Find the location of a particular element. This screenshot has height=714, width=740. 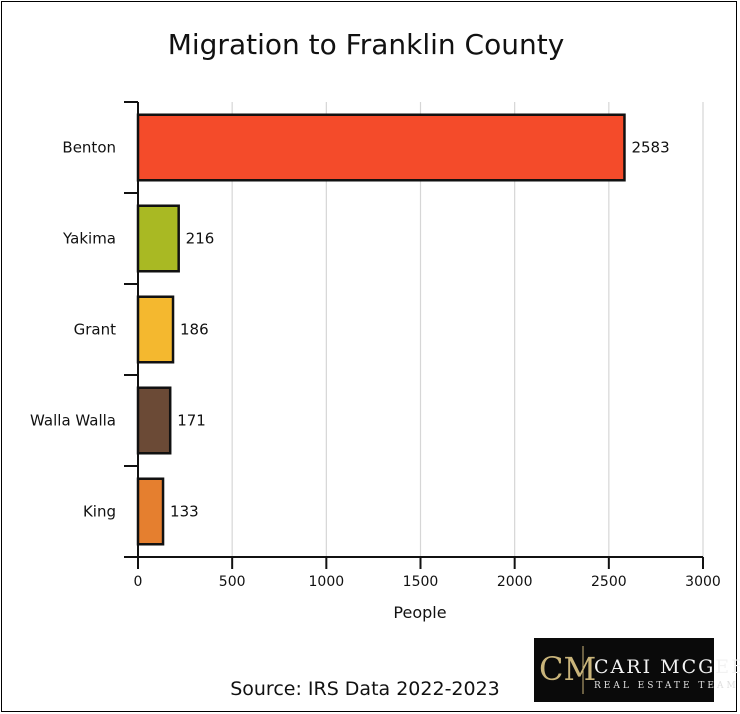

x-tick-label: 1500 is located at coordinates (421, 582).